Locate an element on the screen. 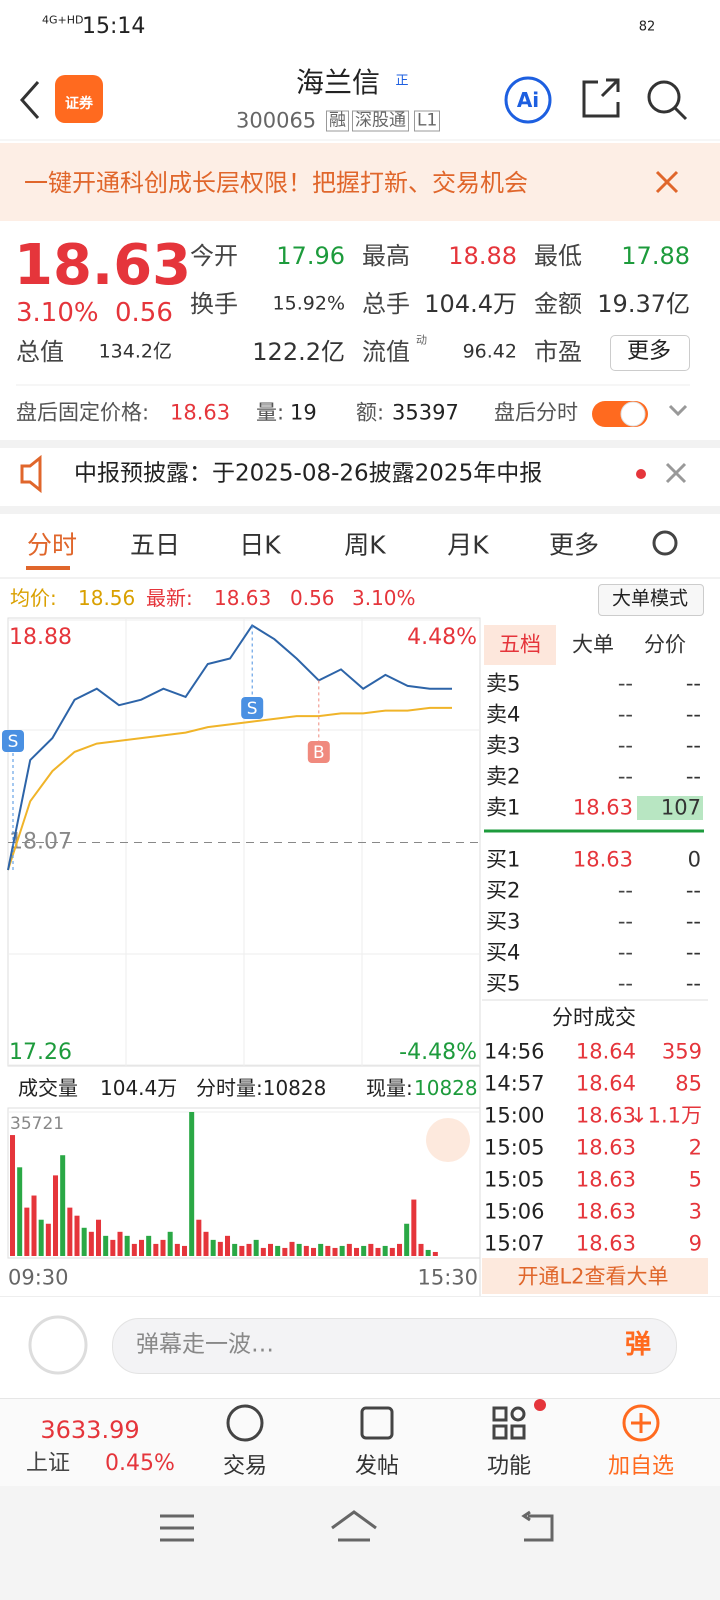  back-key is located at coordinates (537, 1526).